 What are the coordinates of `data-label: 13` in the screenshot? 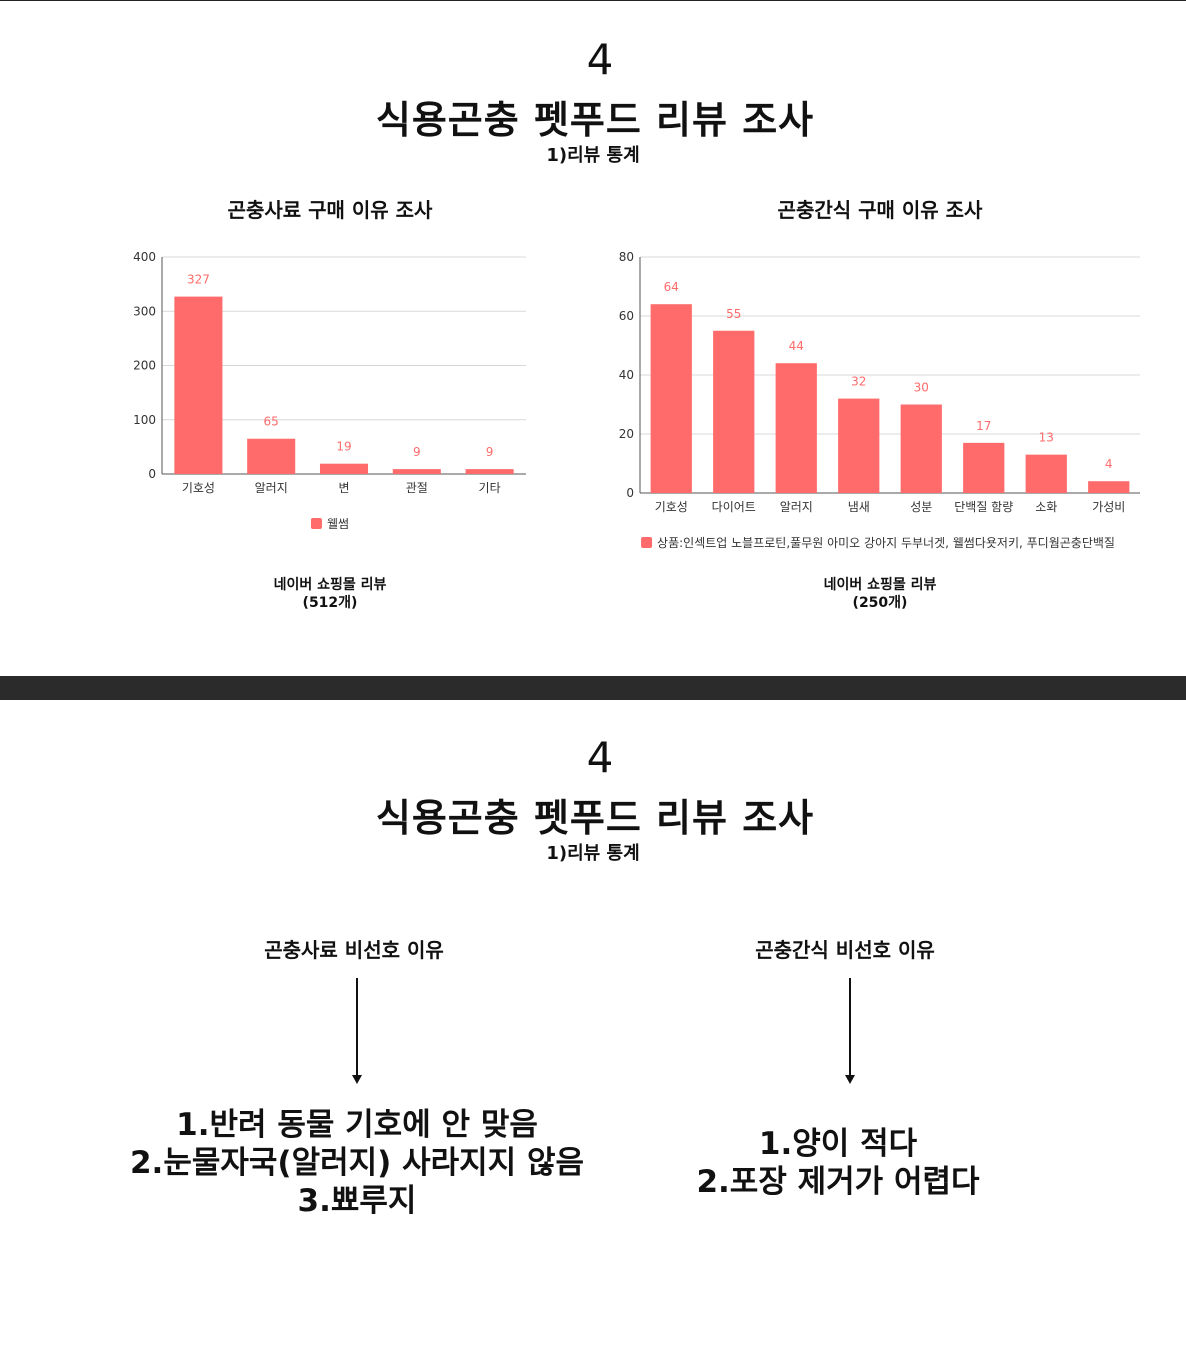 It's located at (1046, 438).